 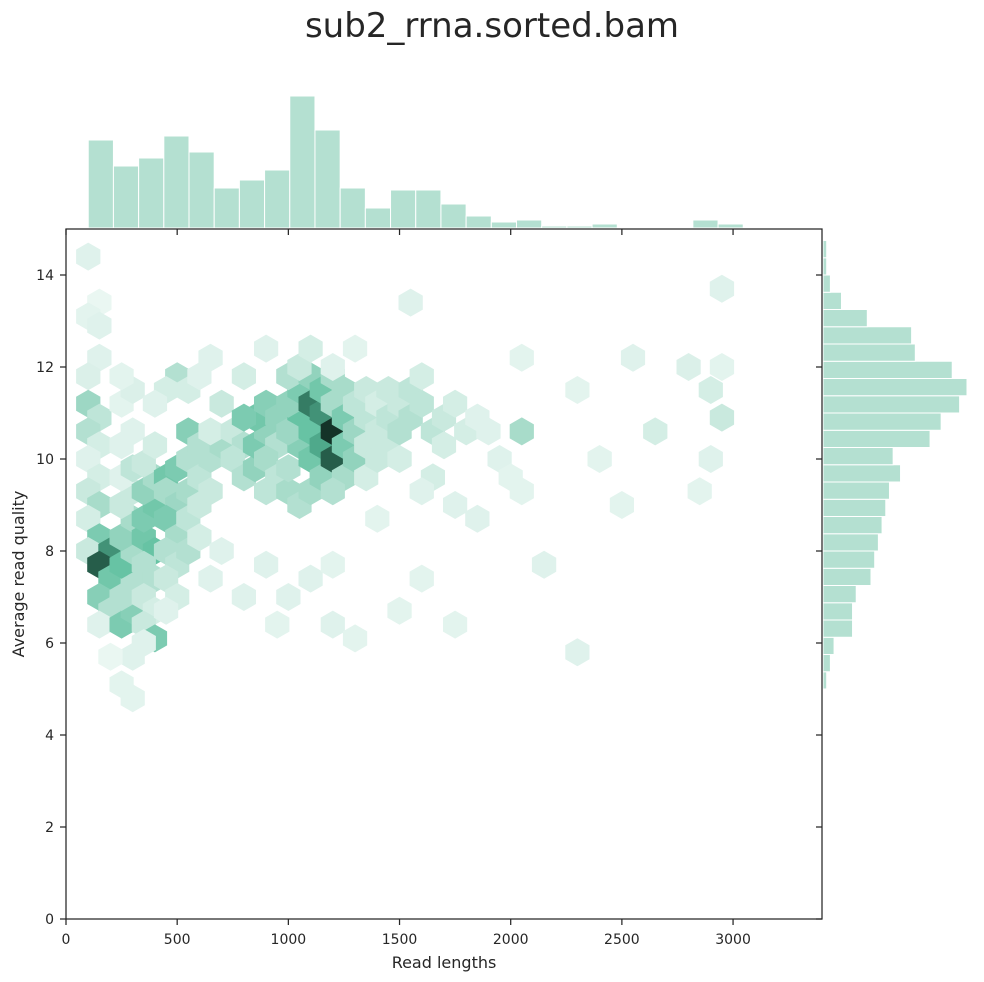 What do you see at coordinates (289, 940) in the screenshot?
I see `x-tick-label-2: 1000` at bounding box center [289, 940].